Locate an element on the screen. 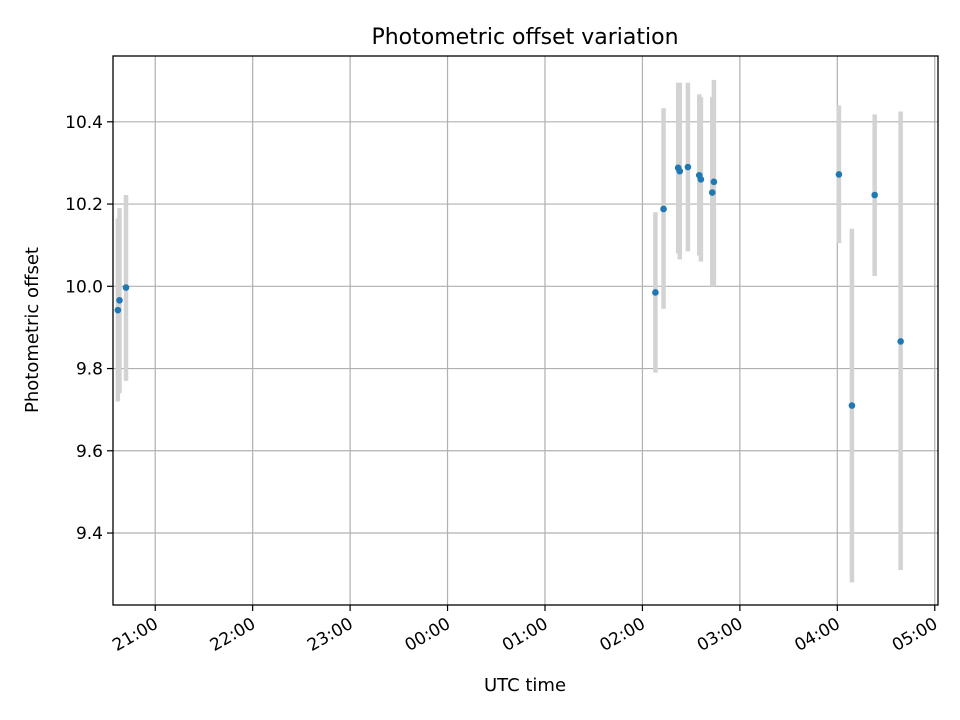  x-axis-label: UTC time is located at coordinates (525, 685).